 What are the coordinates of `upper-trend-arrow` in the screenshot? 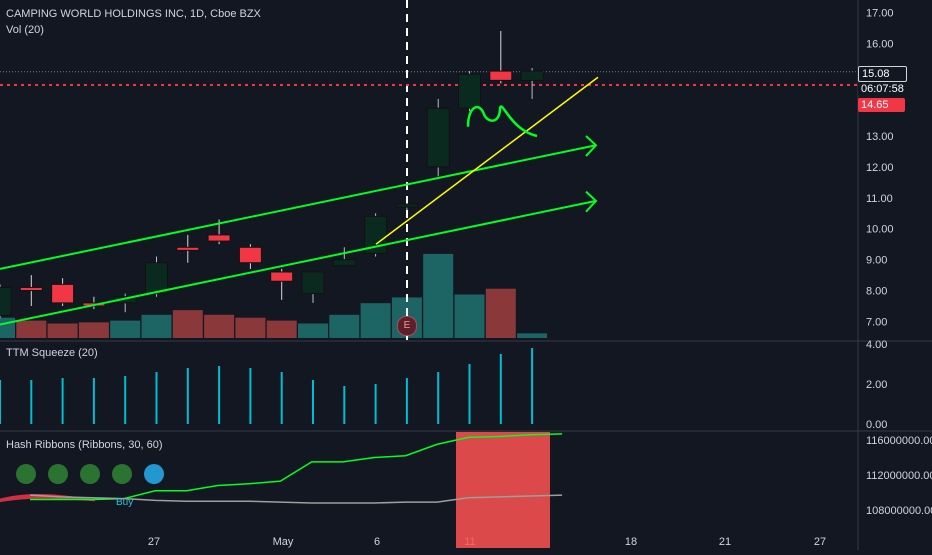 It's located at (591, 146).